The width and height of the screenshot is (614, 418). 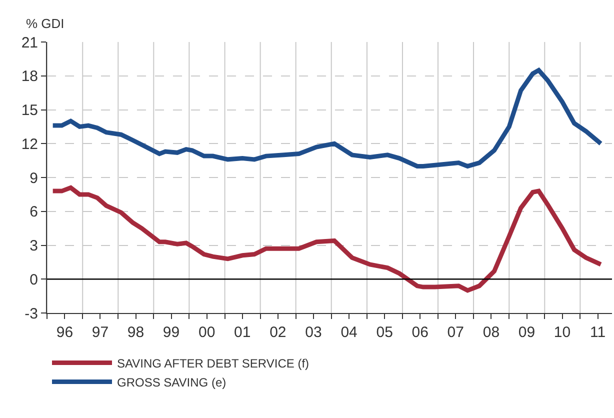 I want to click on x-tick-label: 01, so click(x=242, y=332).